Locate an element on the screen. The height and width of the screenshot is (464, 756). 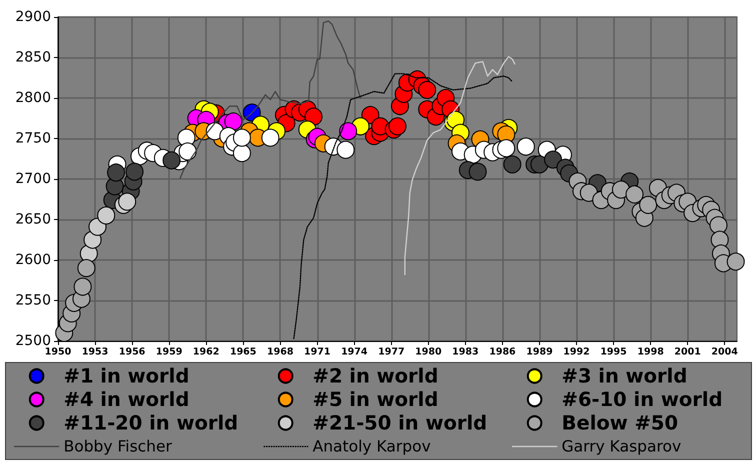
y-tick-label: 2650 is located at coordinates (33, 220).